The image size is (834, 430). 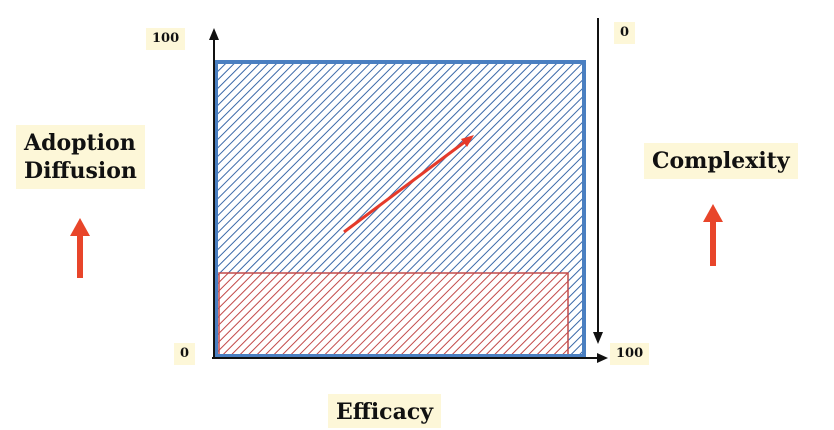 What do you see at coordinates (385, 411) in the screenshot?
I see `efficacy-label: Efficacy` at bounding box center [385, 411].